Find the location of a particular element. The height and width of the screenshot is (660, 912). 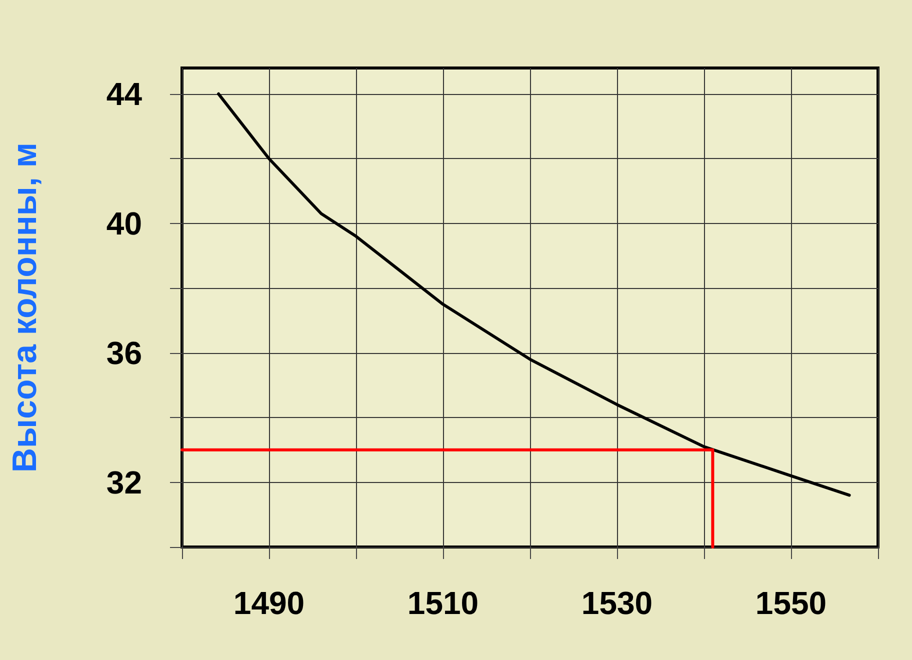

x-tick-label: 1490 is located at coordinates (269, 603).